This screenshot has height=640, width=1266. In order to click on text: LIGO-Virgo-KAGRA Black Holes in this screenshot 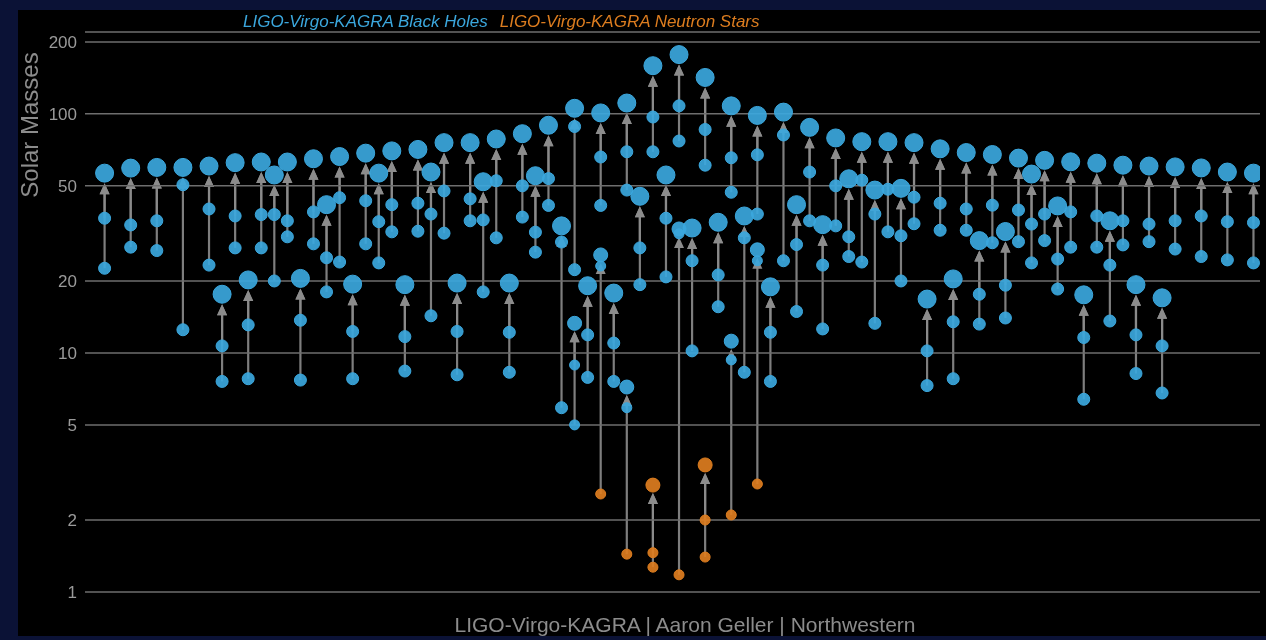, I will do `click(365, 22)`.